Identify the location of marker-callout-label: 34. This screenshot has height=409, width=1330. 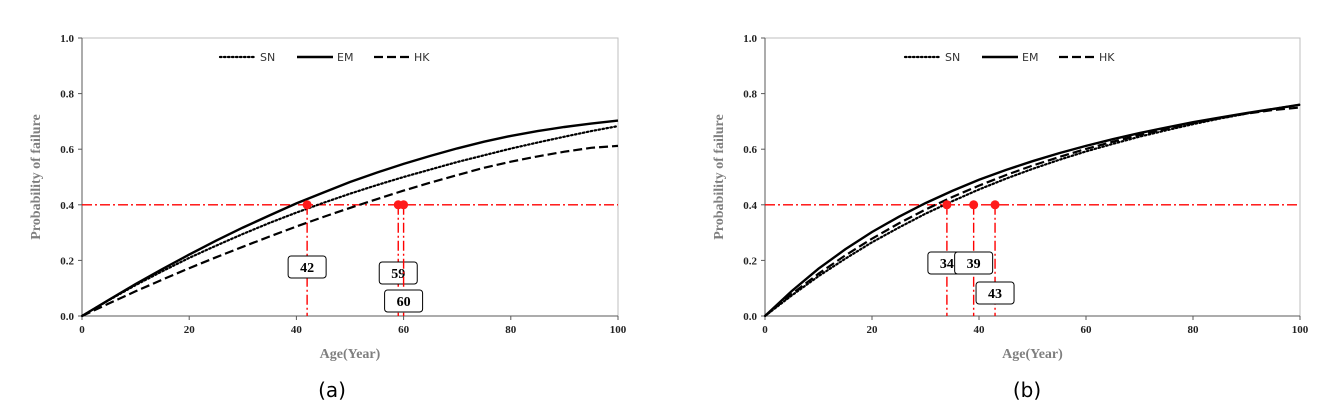
(947, 264).